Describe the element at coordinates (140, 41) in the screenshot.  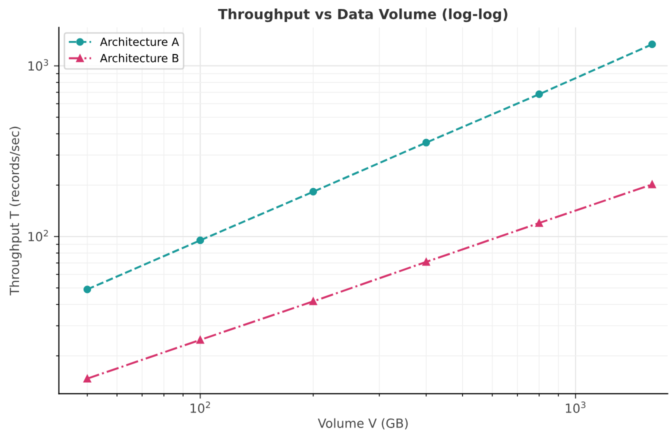
I see `legend-label: Architecture A` at that location.